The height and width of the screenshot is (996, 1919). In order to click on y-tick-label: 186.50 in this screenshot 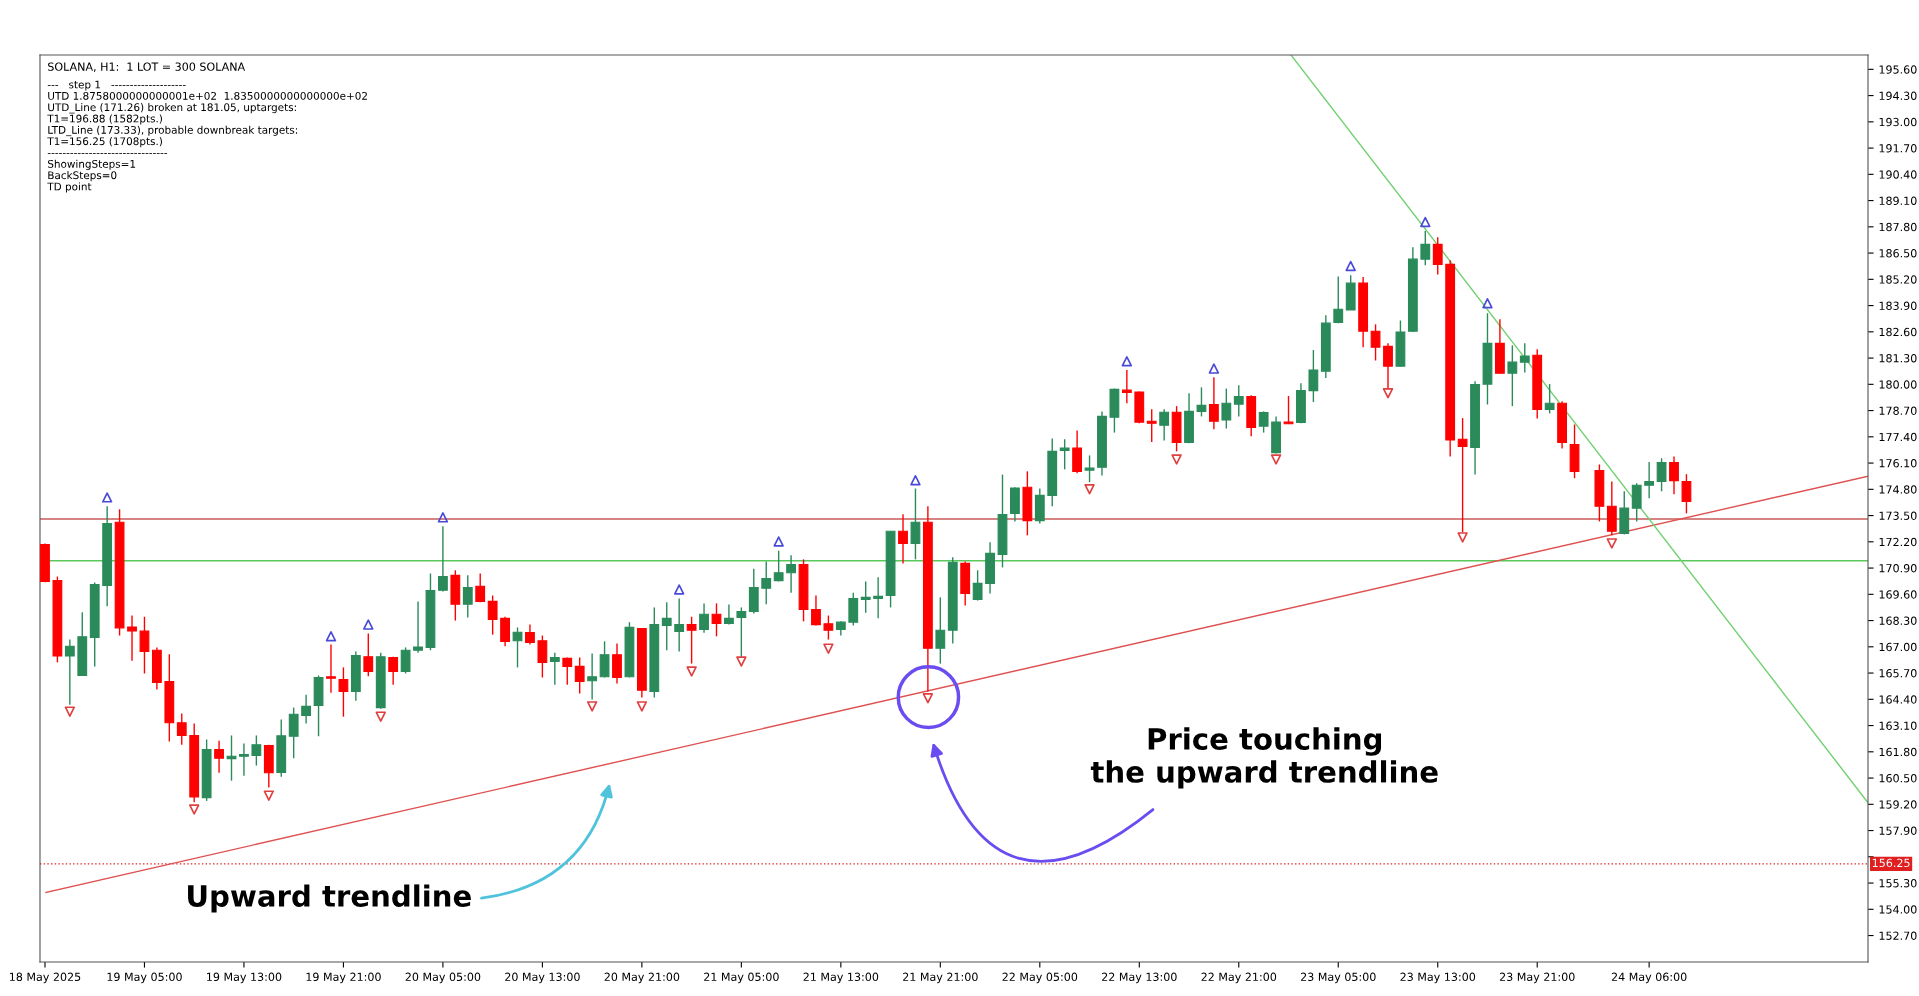, I will do `click(1898, 253)`.